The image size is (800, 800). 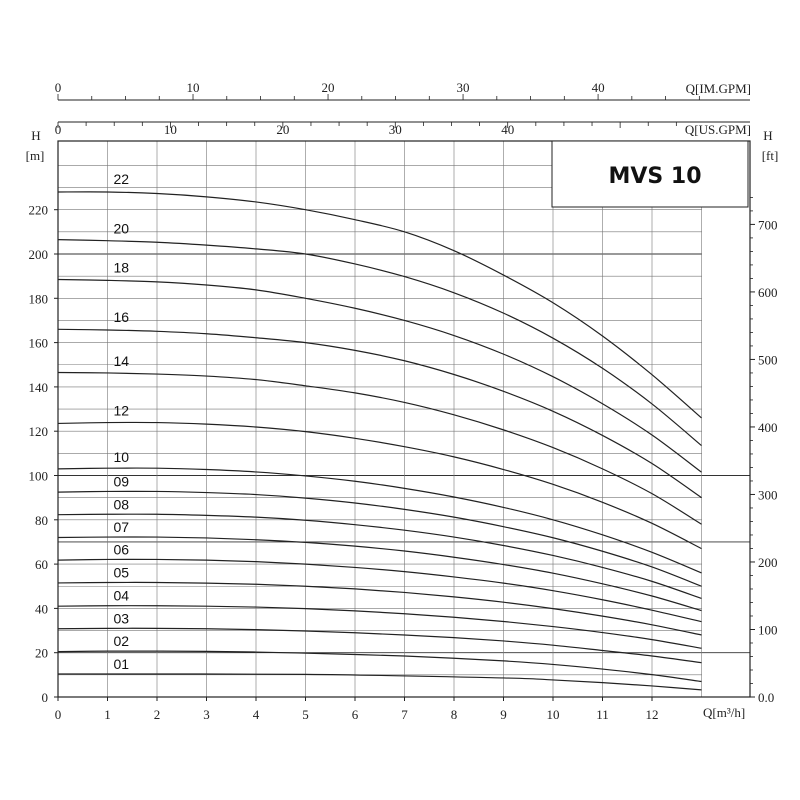 I want to click on y-left-tick-label: 40, so click(x=41, y=608).